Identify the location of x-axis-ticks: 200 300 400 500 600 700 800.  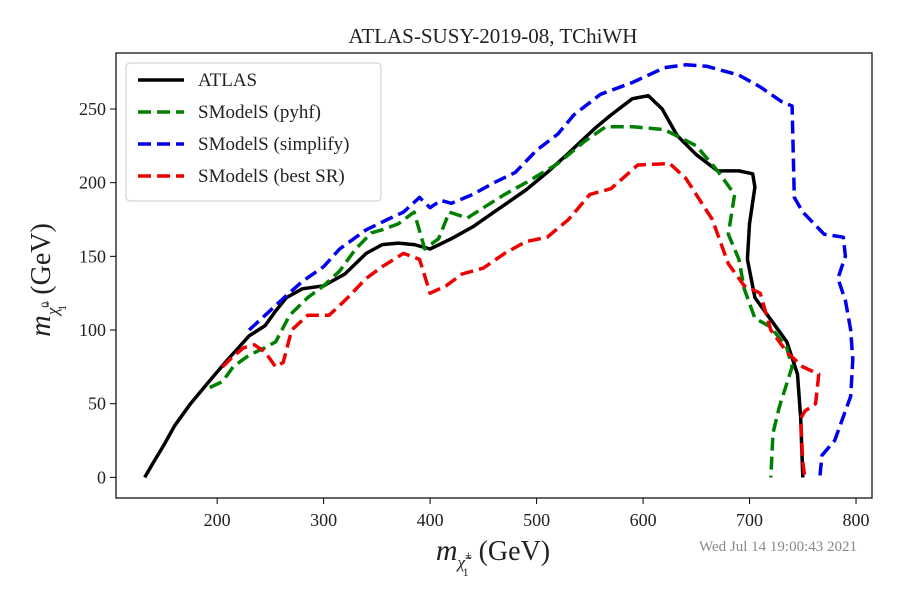
(537, 514).